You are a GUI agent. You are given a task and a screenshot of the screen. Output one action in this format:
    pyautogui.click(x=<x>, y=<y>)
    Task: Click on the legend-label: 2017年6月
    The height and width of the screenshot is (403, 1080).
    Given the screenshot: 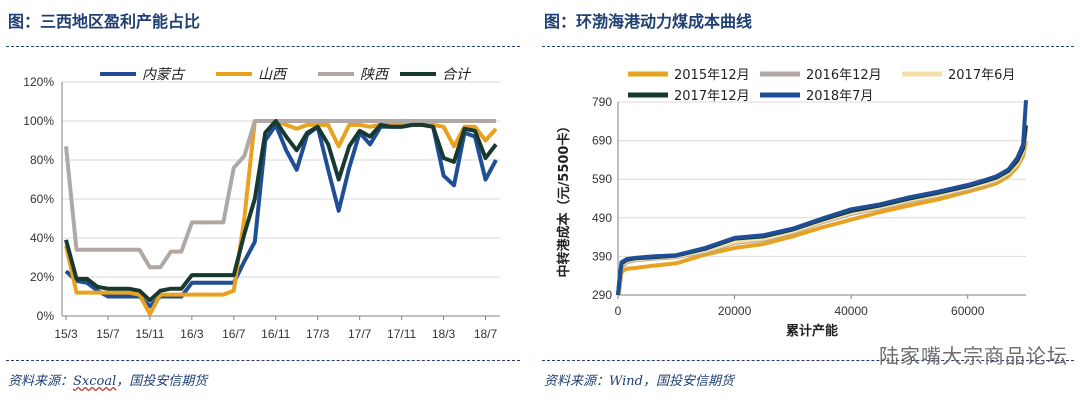 What is the action you would take?
    pyautogui.click(x=981, y=75)
    